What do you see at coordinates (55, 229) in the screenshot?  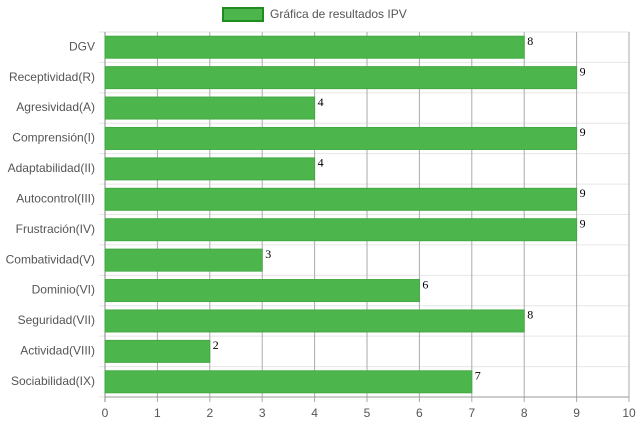 I see `y-tick-label: Frustración(IV)` at bounding box center [55, 229].